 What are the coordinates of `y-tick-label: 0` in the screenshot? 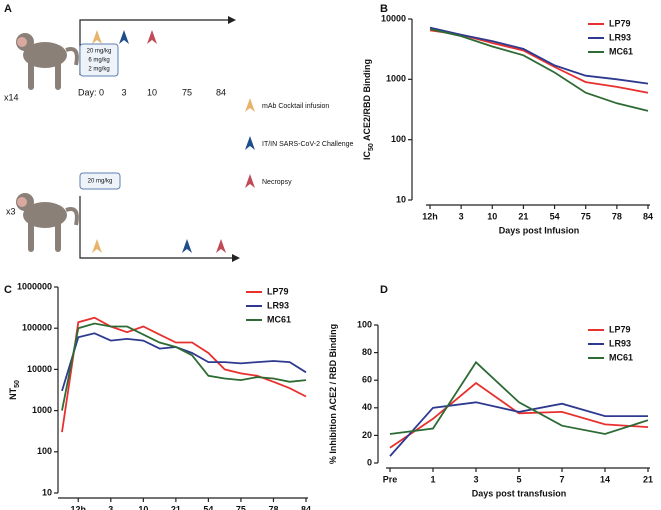 It's located at (369, 462).